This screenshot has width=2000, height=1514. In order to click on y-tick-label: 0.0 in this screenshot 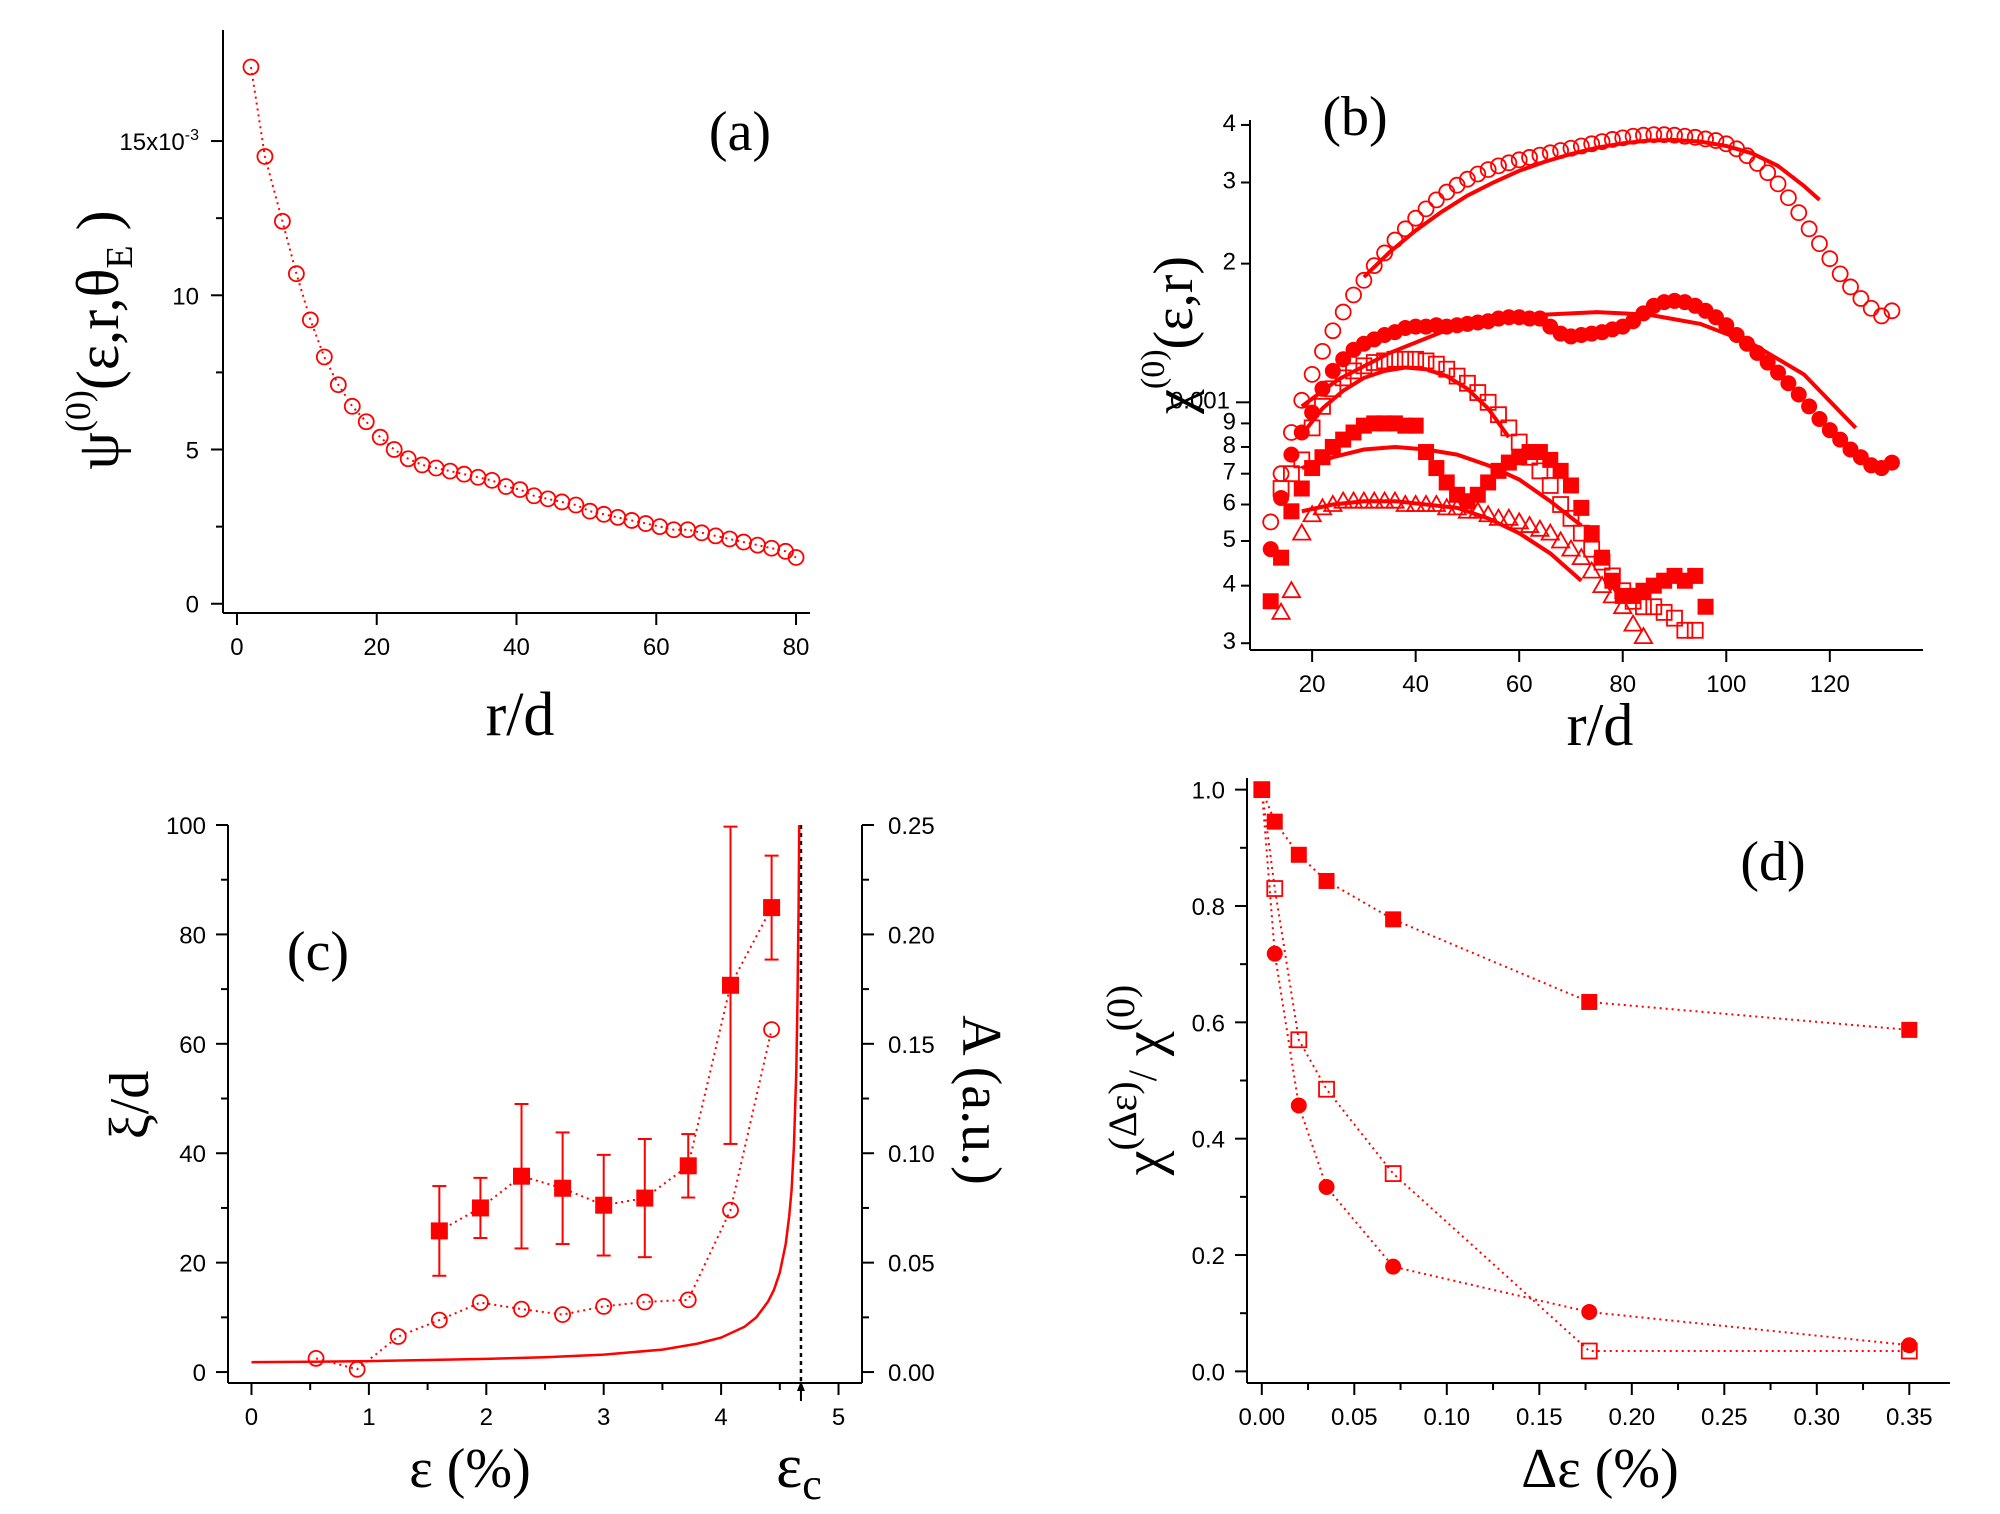, I will do `click(1208, 1372)`.